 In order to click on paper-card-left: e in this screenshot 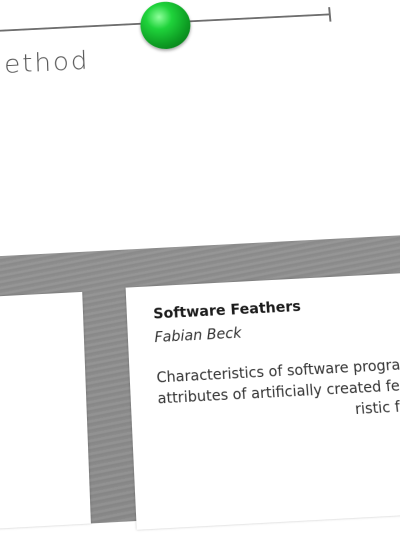, I will do `click(45, 411)`.